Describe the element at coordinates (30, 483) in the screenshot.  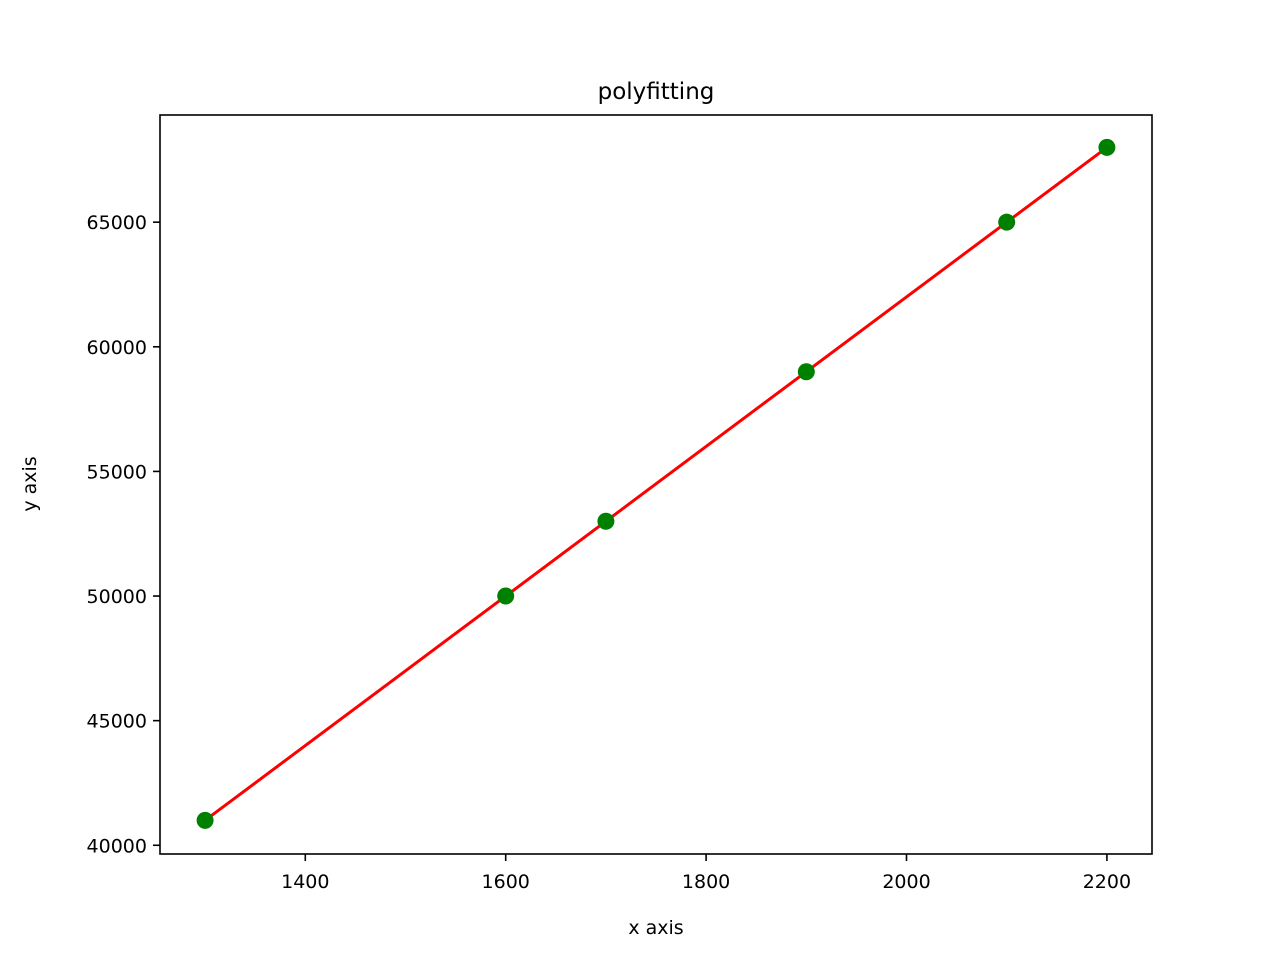
I see `y-axis-label: y axis` at that location.